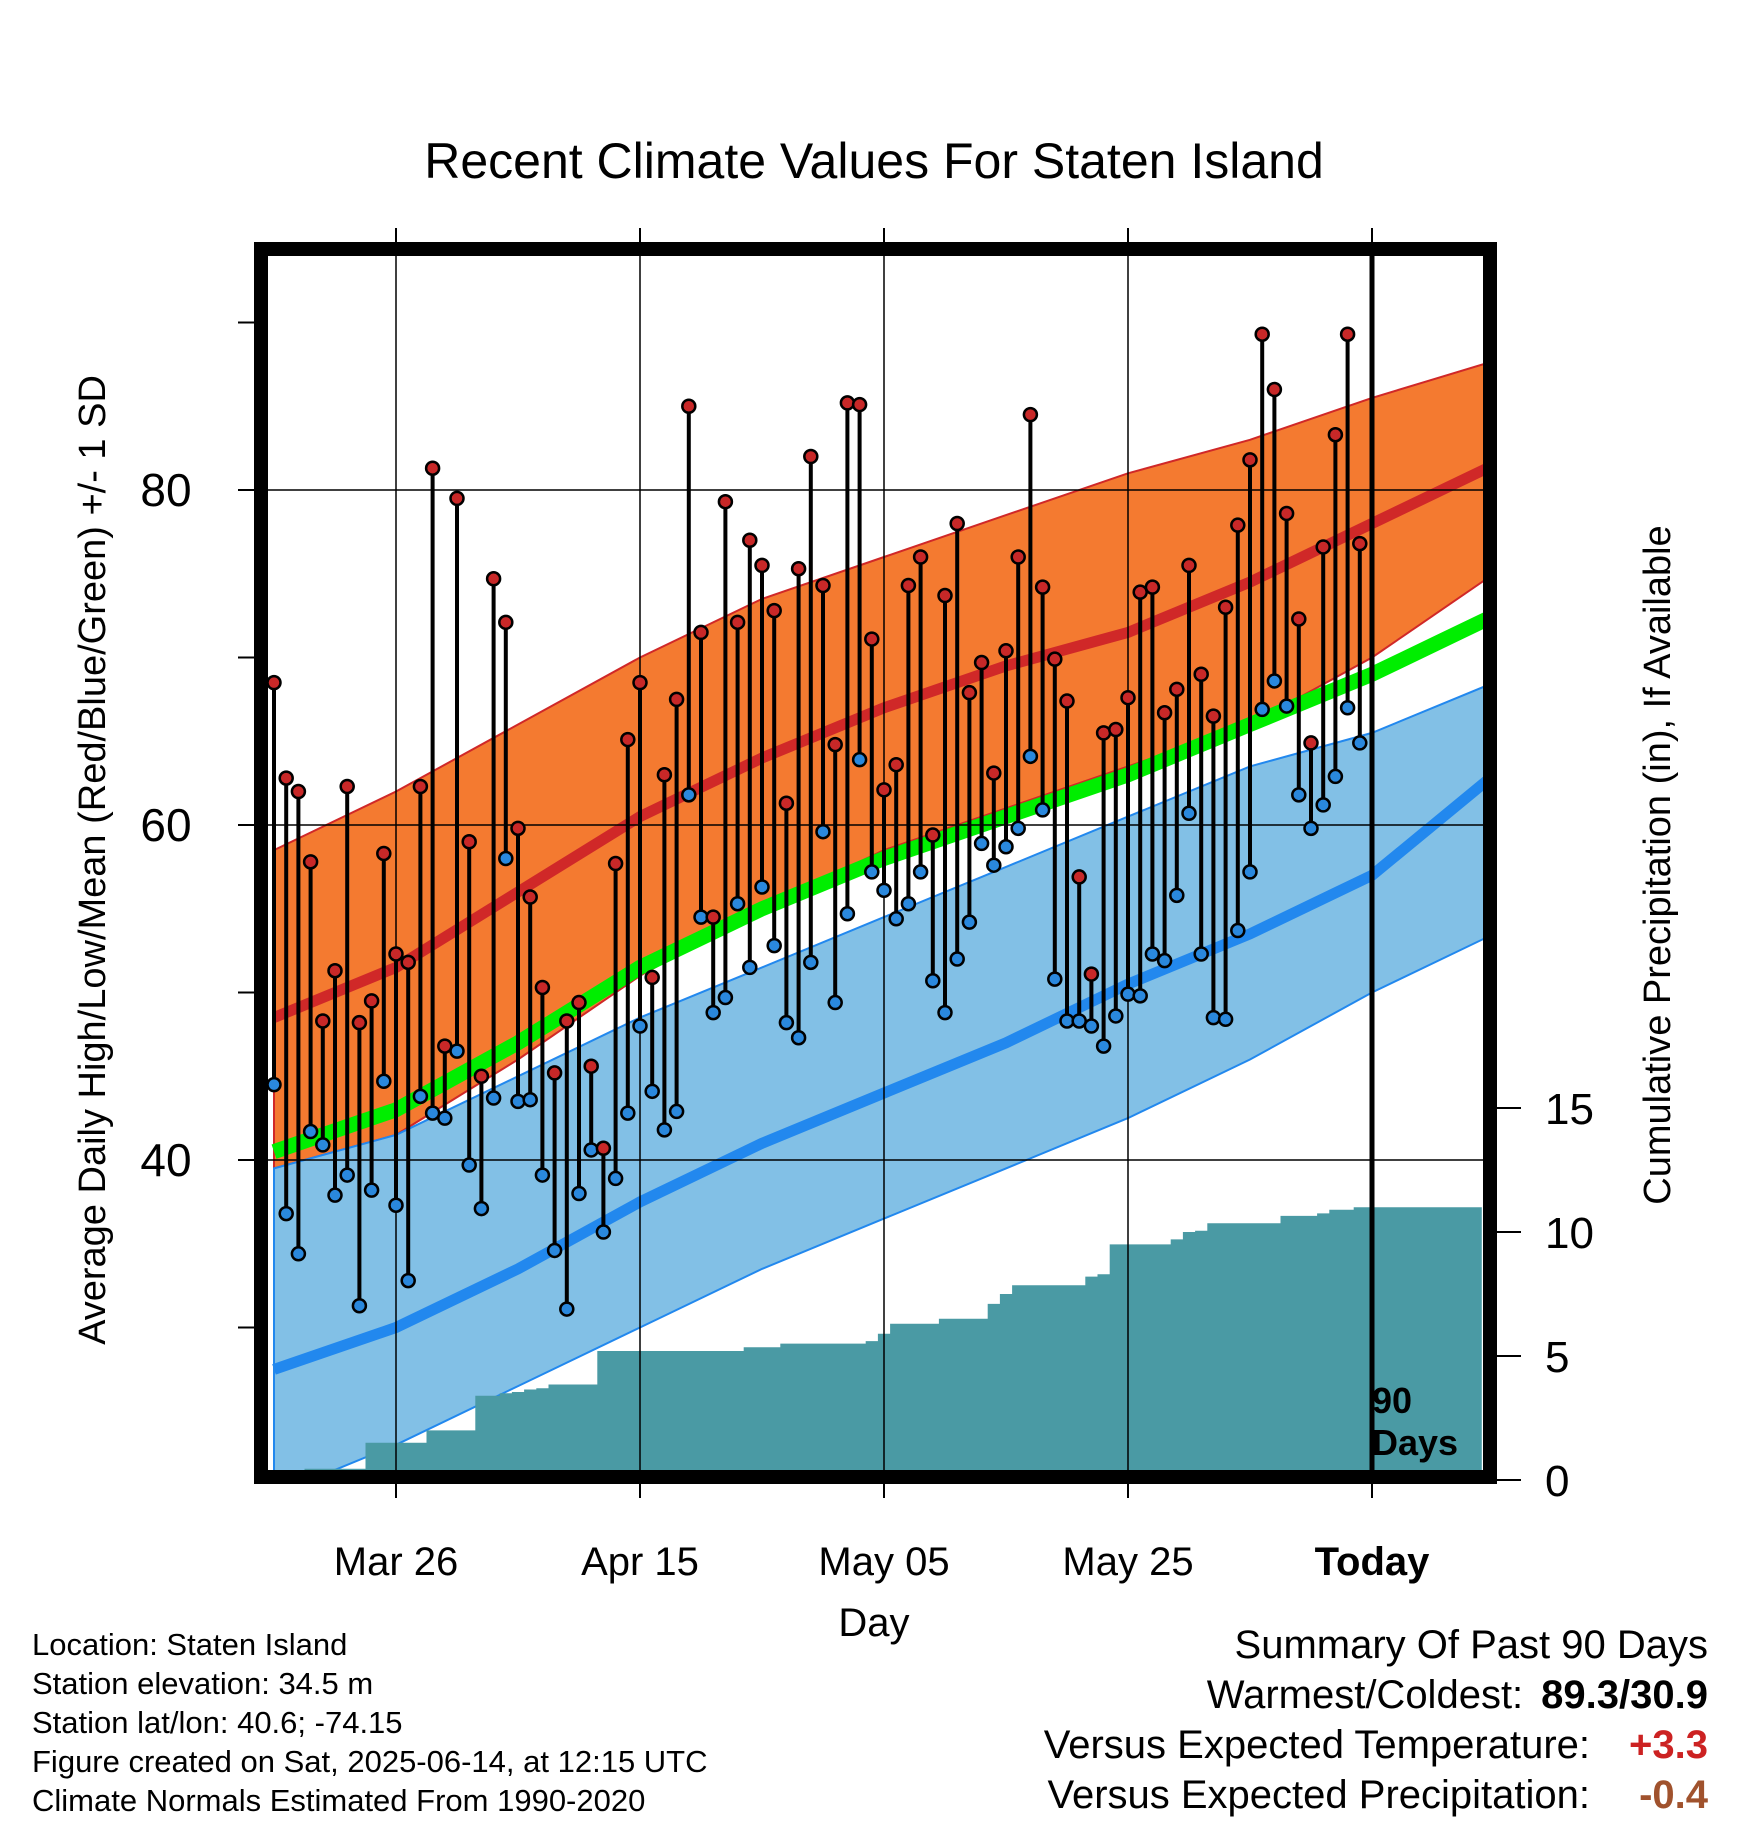 Image resolution: width=1748 pixels, height=1828 pixels. I want to click on y-tick-label-right: 0, so click(1557, 1481).